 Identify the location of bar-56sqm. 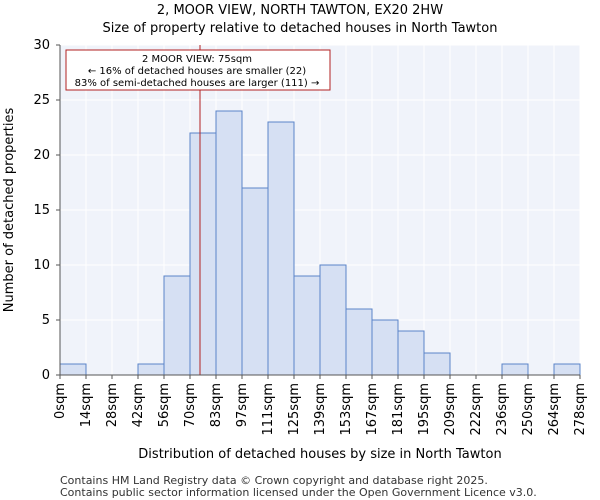
(177, 325).